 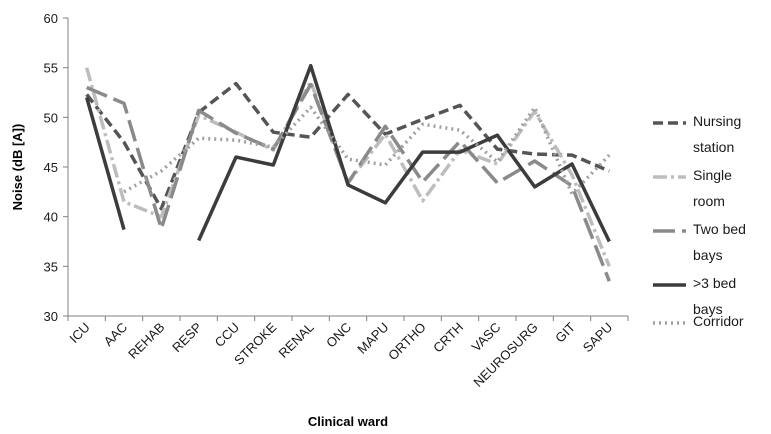 What do you see at coordinates (713, 147) in the screenshot?
I see `legend-label: station` at bounding box center [713, 147].